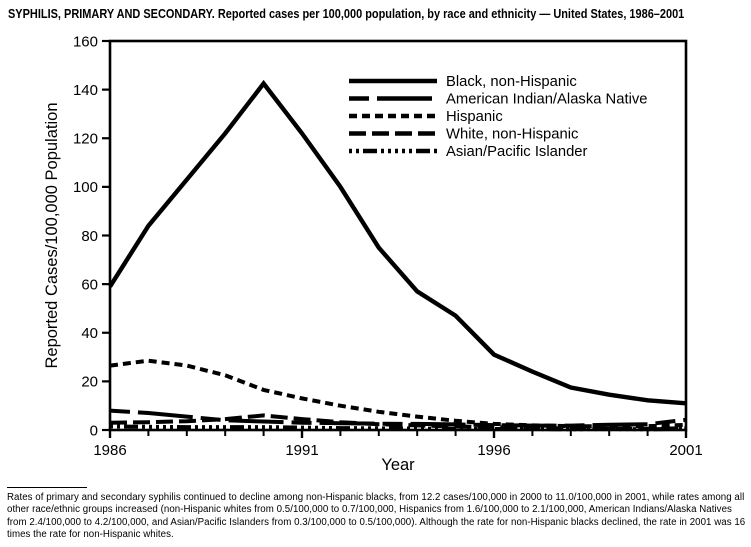  What do you see at coordinates (85, 187) in the screenshot?
I see `y-axis-tick-label: 100` at bounding box center [85, 187].